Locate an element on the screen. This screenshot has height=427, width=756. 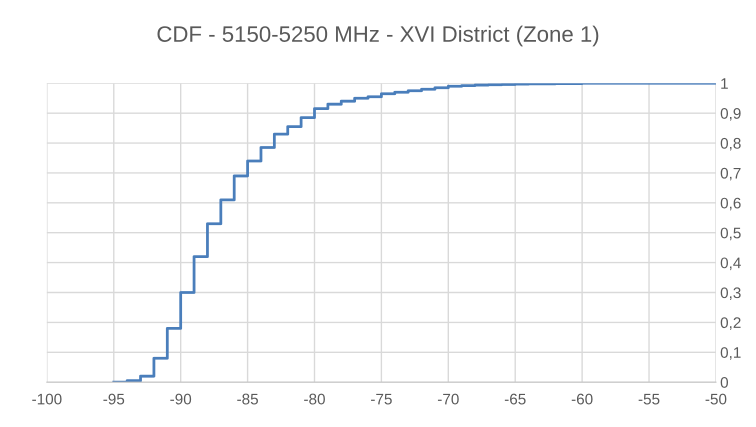
x-tick-label: -100 is located at coordinates (47, 399).